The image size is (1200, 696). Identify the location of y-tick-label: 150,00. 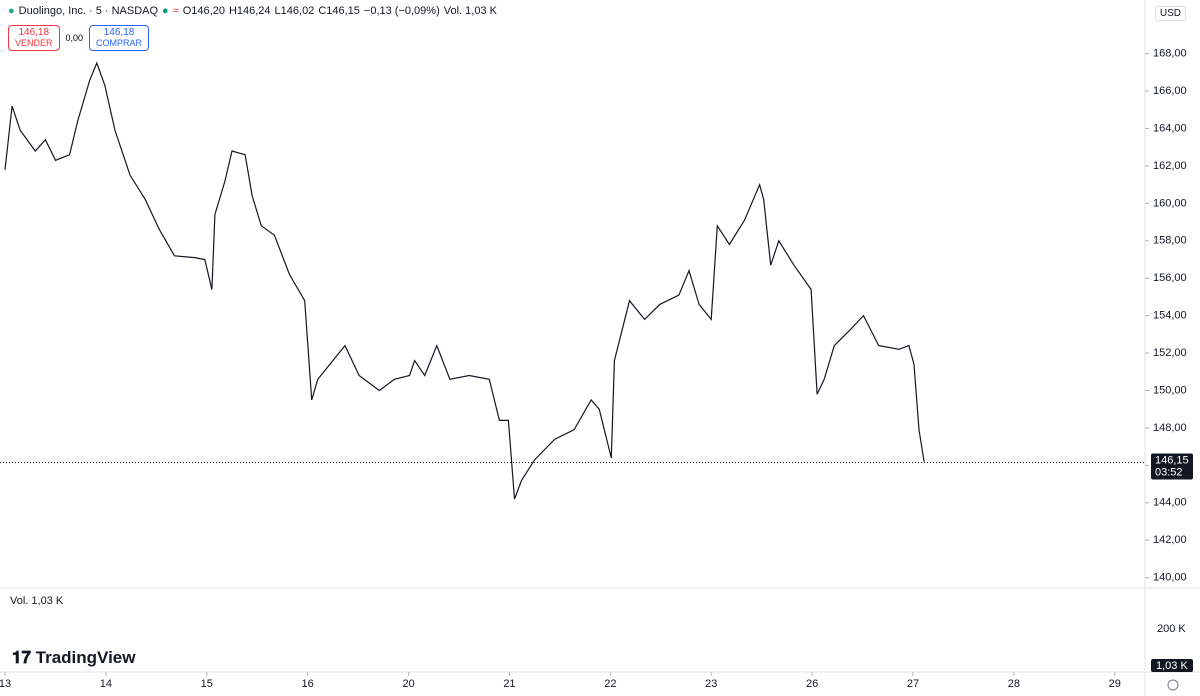
(1170, 390).